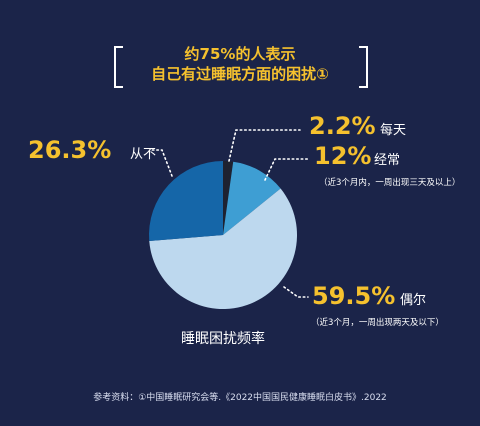 The height and width of the screenshot is (426, 480). Describe the element at coordinates (393, 130) in the screenshot. I see `slice-label-0: 每天` at that location.